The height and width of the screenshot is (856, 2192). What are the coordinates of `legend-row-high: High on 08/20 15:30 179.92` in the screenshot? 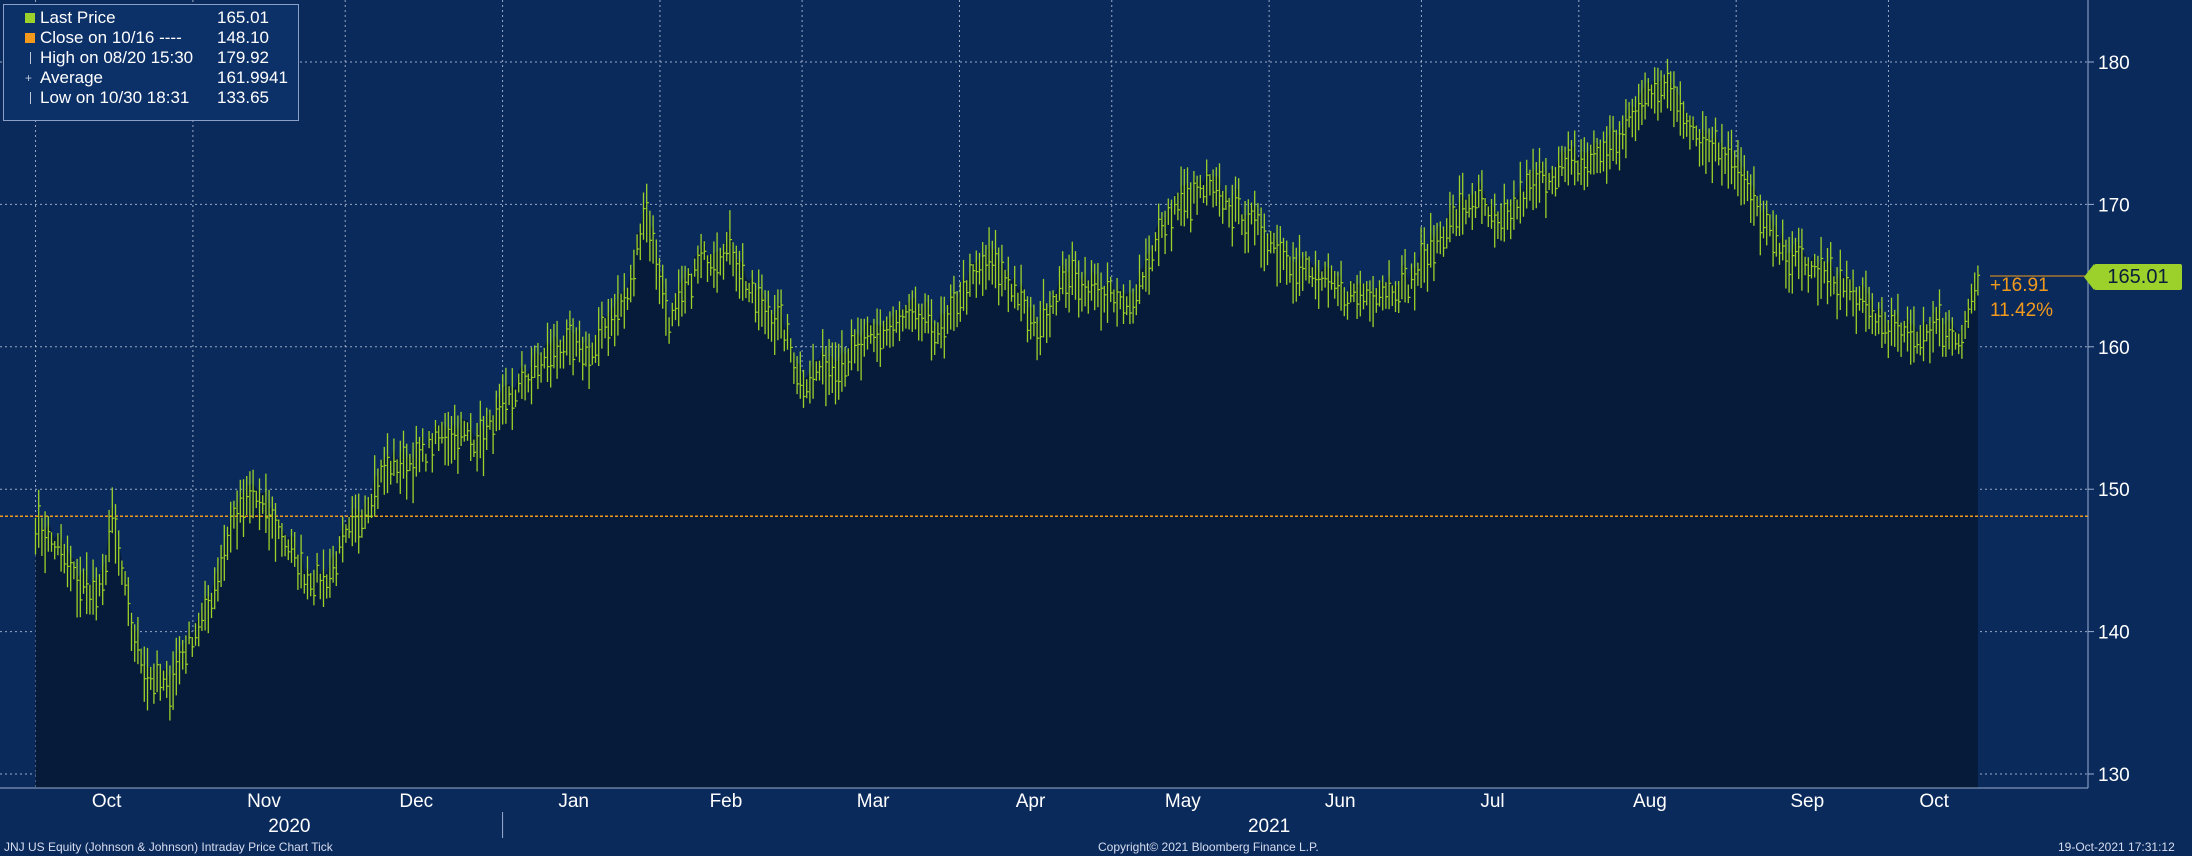 It's located at (151, 58).